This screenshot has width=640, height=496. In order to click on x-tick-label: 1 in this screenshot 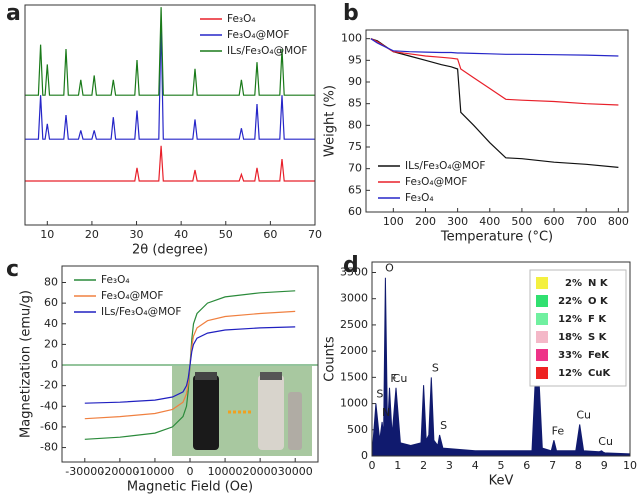, I will do `click(397, 465)`.